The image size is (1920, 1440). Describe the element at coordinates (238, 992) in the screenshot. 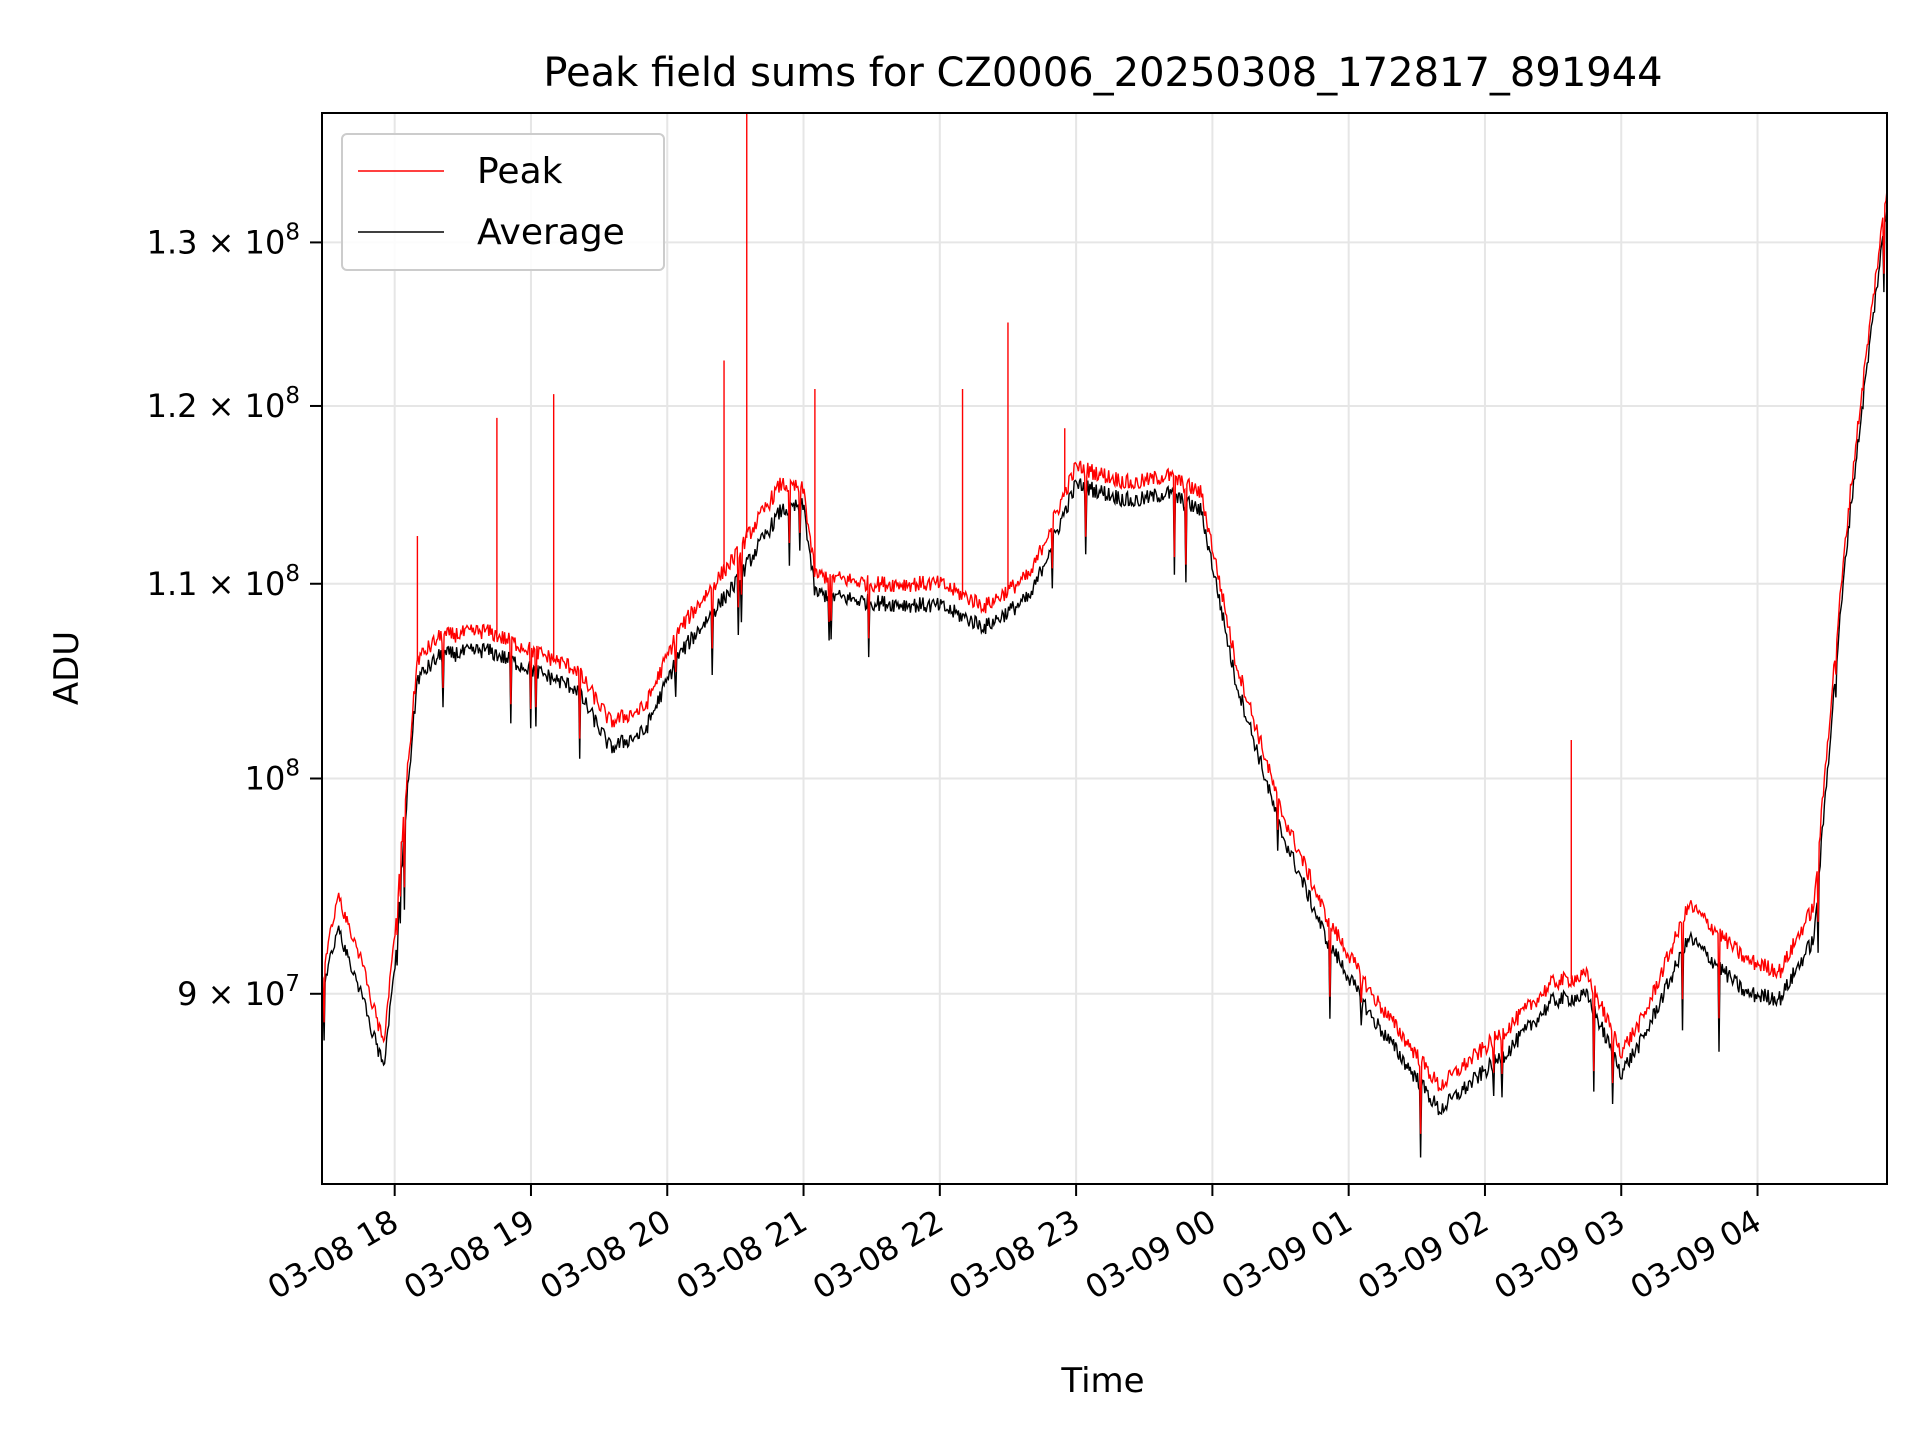

I see `y-tick-label: 9 × 107` at that location.